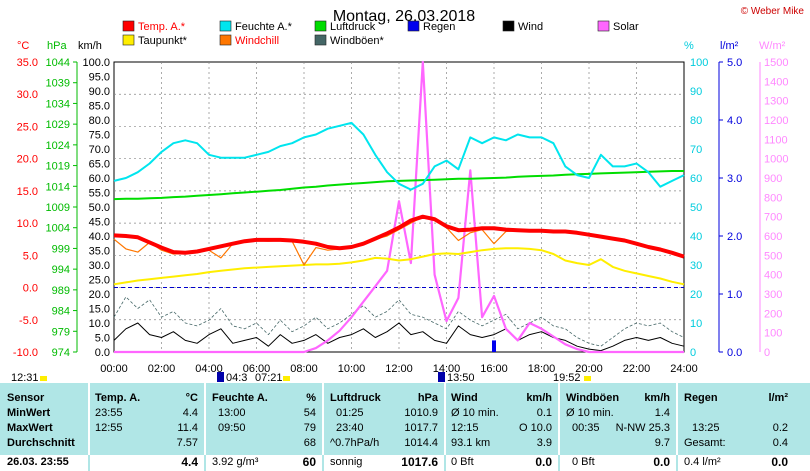  Describe the element at coordinates (399, 156) in the screenshot. I see `series-line-feuchte-a` at that location.